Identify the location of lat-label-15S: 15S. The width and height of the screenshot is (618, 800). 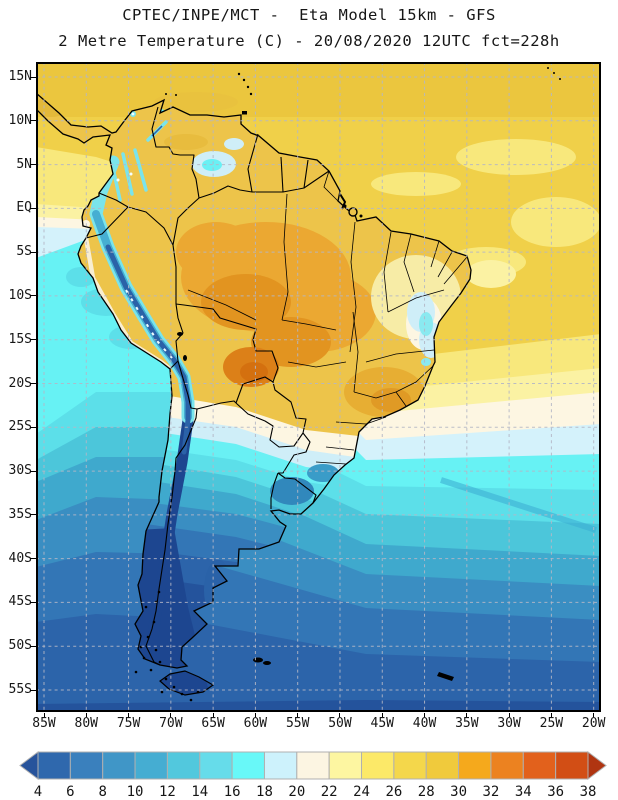
(20, 339).